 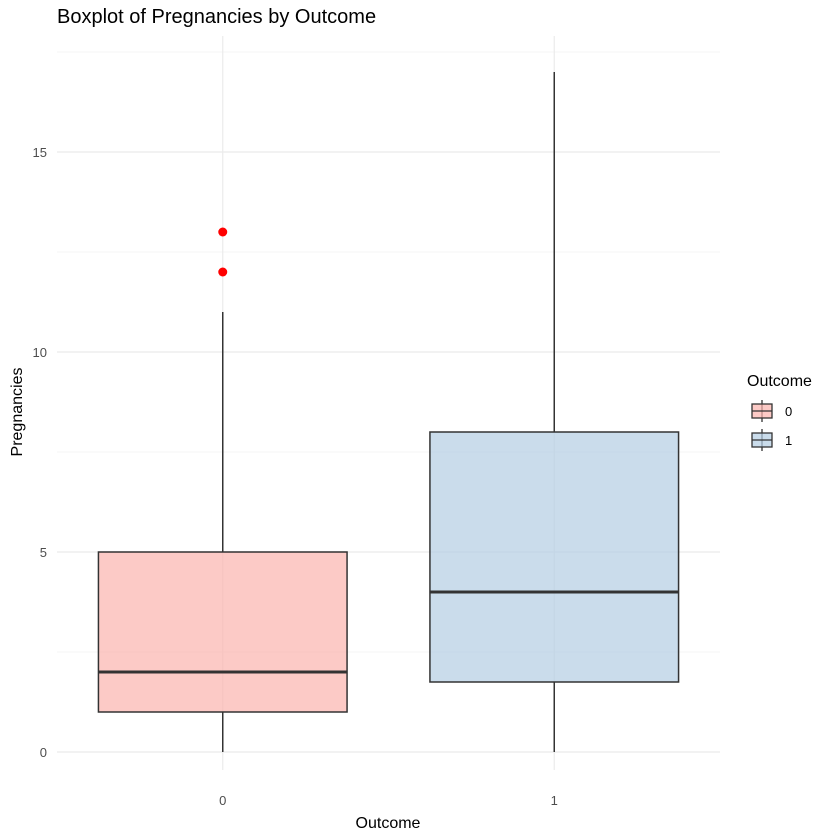 What do you see at coordinates (40, 452) in the screenshot?
I see `y-axis-ticks: 0 5 10 15` at bounding box center [40, 452].